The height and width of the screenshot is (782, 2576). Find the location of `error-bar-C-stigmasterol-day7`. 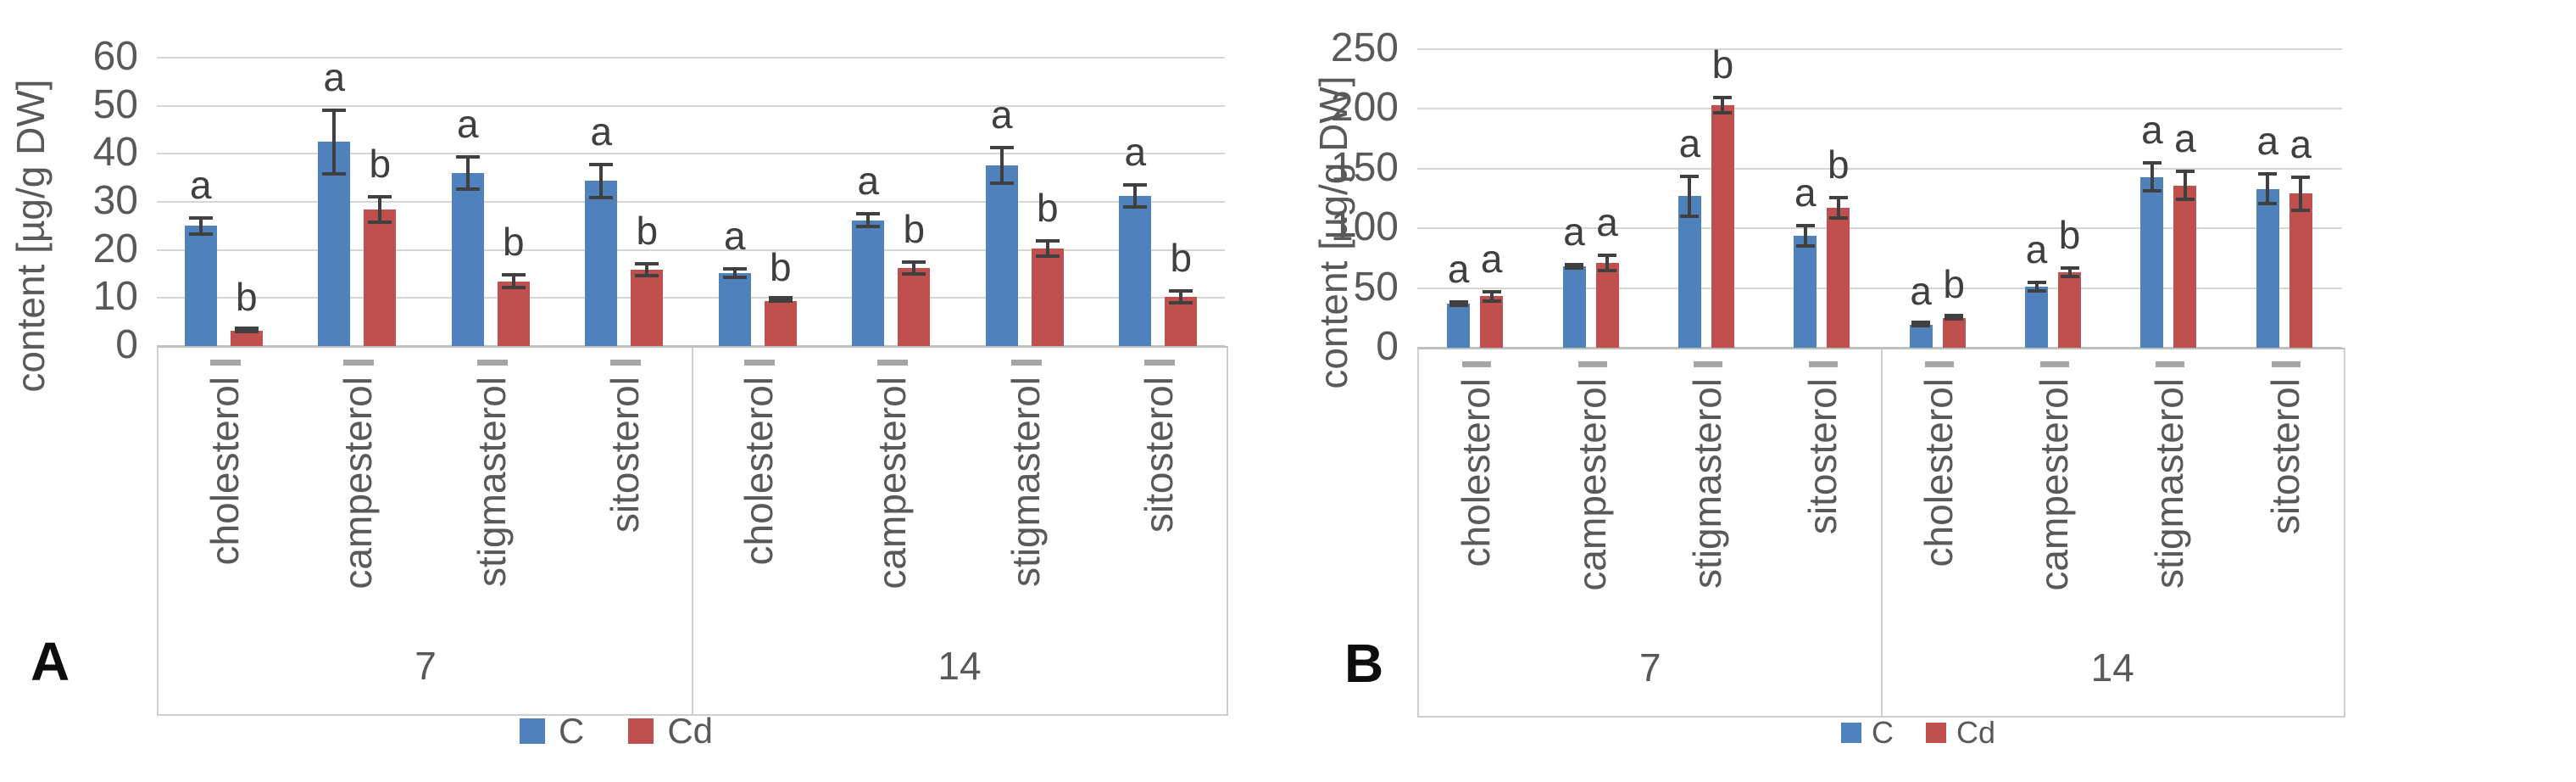

error-bar-C-stigmasterol-day7 is located at coordinates (467, 173).